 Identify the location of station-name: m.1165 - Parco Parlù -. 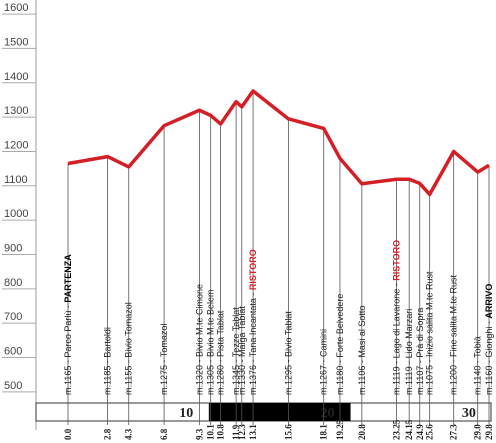
(68, 349).